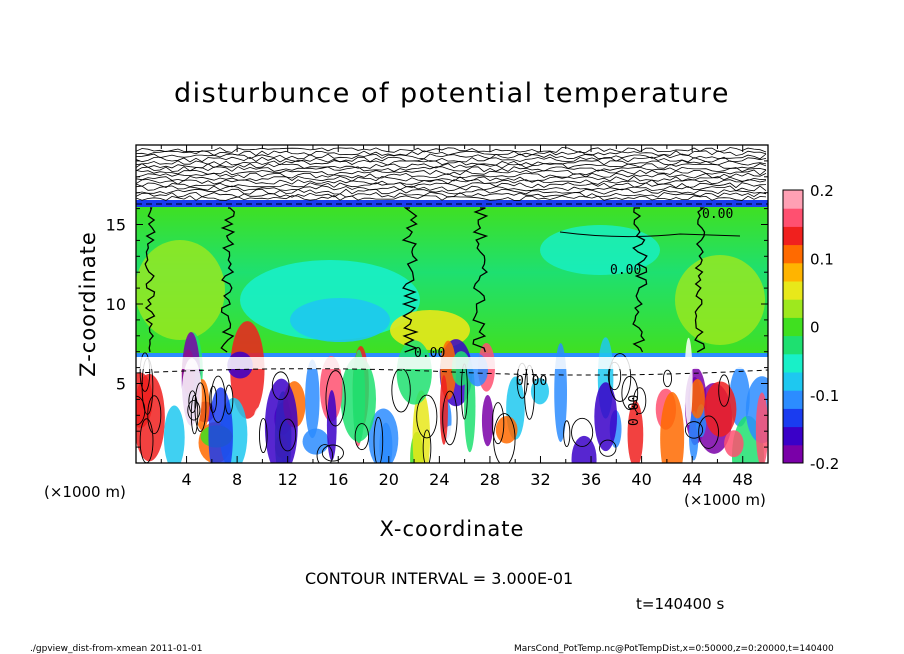 The image size is (904, 654). What do you see at coordinates (591, 479) in the screenshot?
I see `x-tick-label: 36` at bounding box center [591, 479].